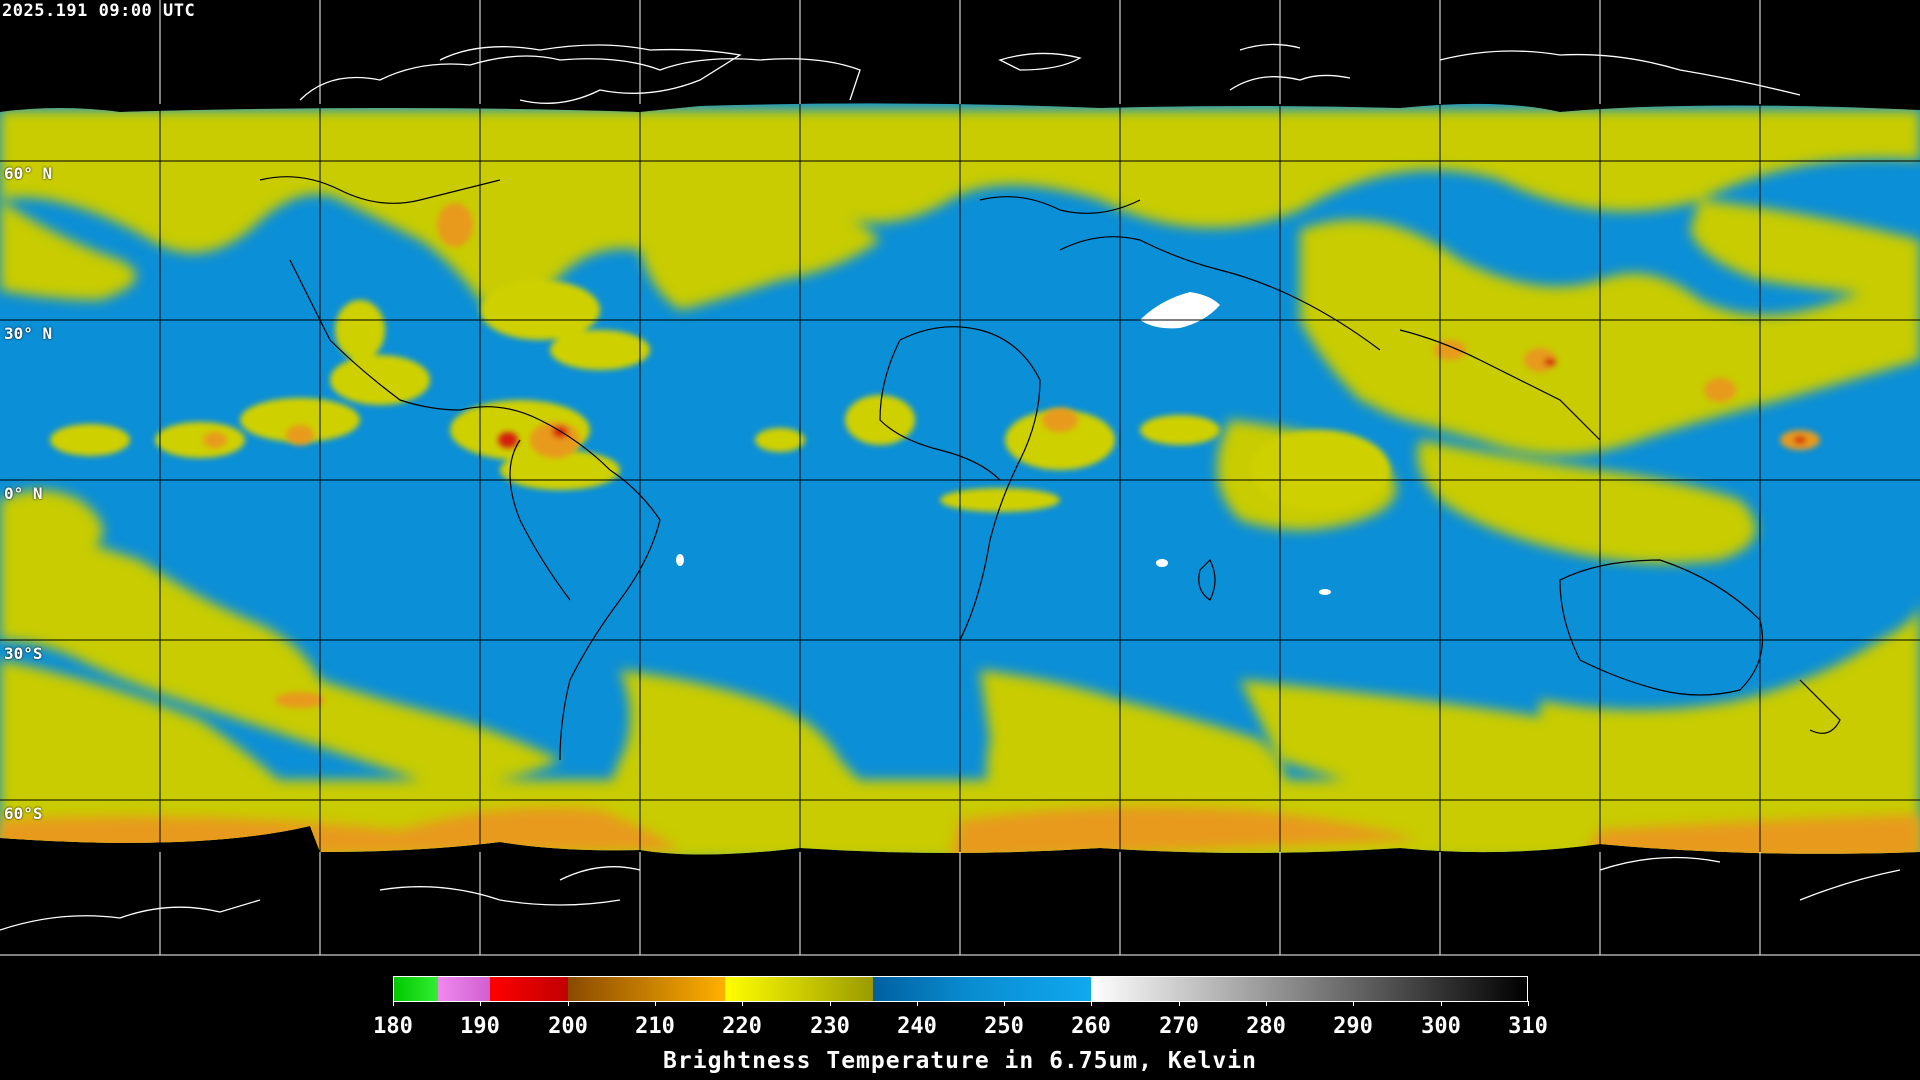 The width and height of the screenshot is (1920, 1080). I want to click on lat-label-0n: 0° N, so click(23, 493).